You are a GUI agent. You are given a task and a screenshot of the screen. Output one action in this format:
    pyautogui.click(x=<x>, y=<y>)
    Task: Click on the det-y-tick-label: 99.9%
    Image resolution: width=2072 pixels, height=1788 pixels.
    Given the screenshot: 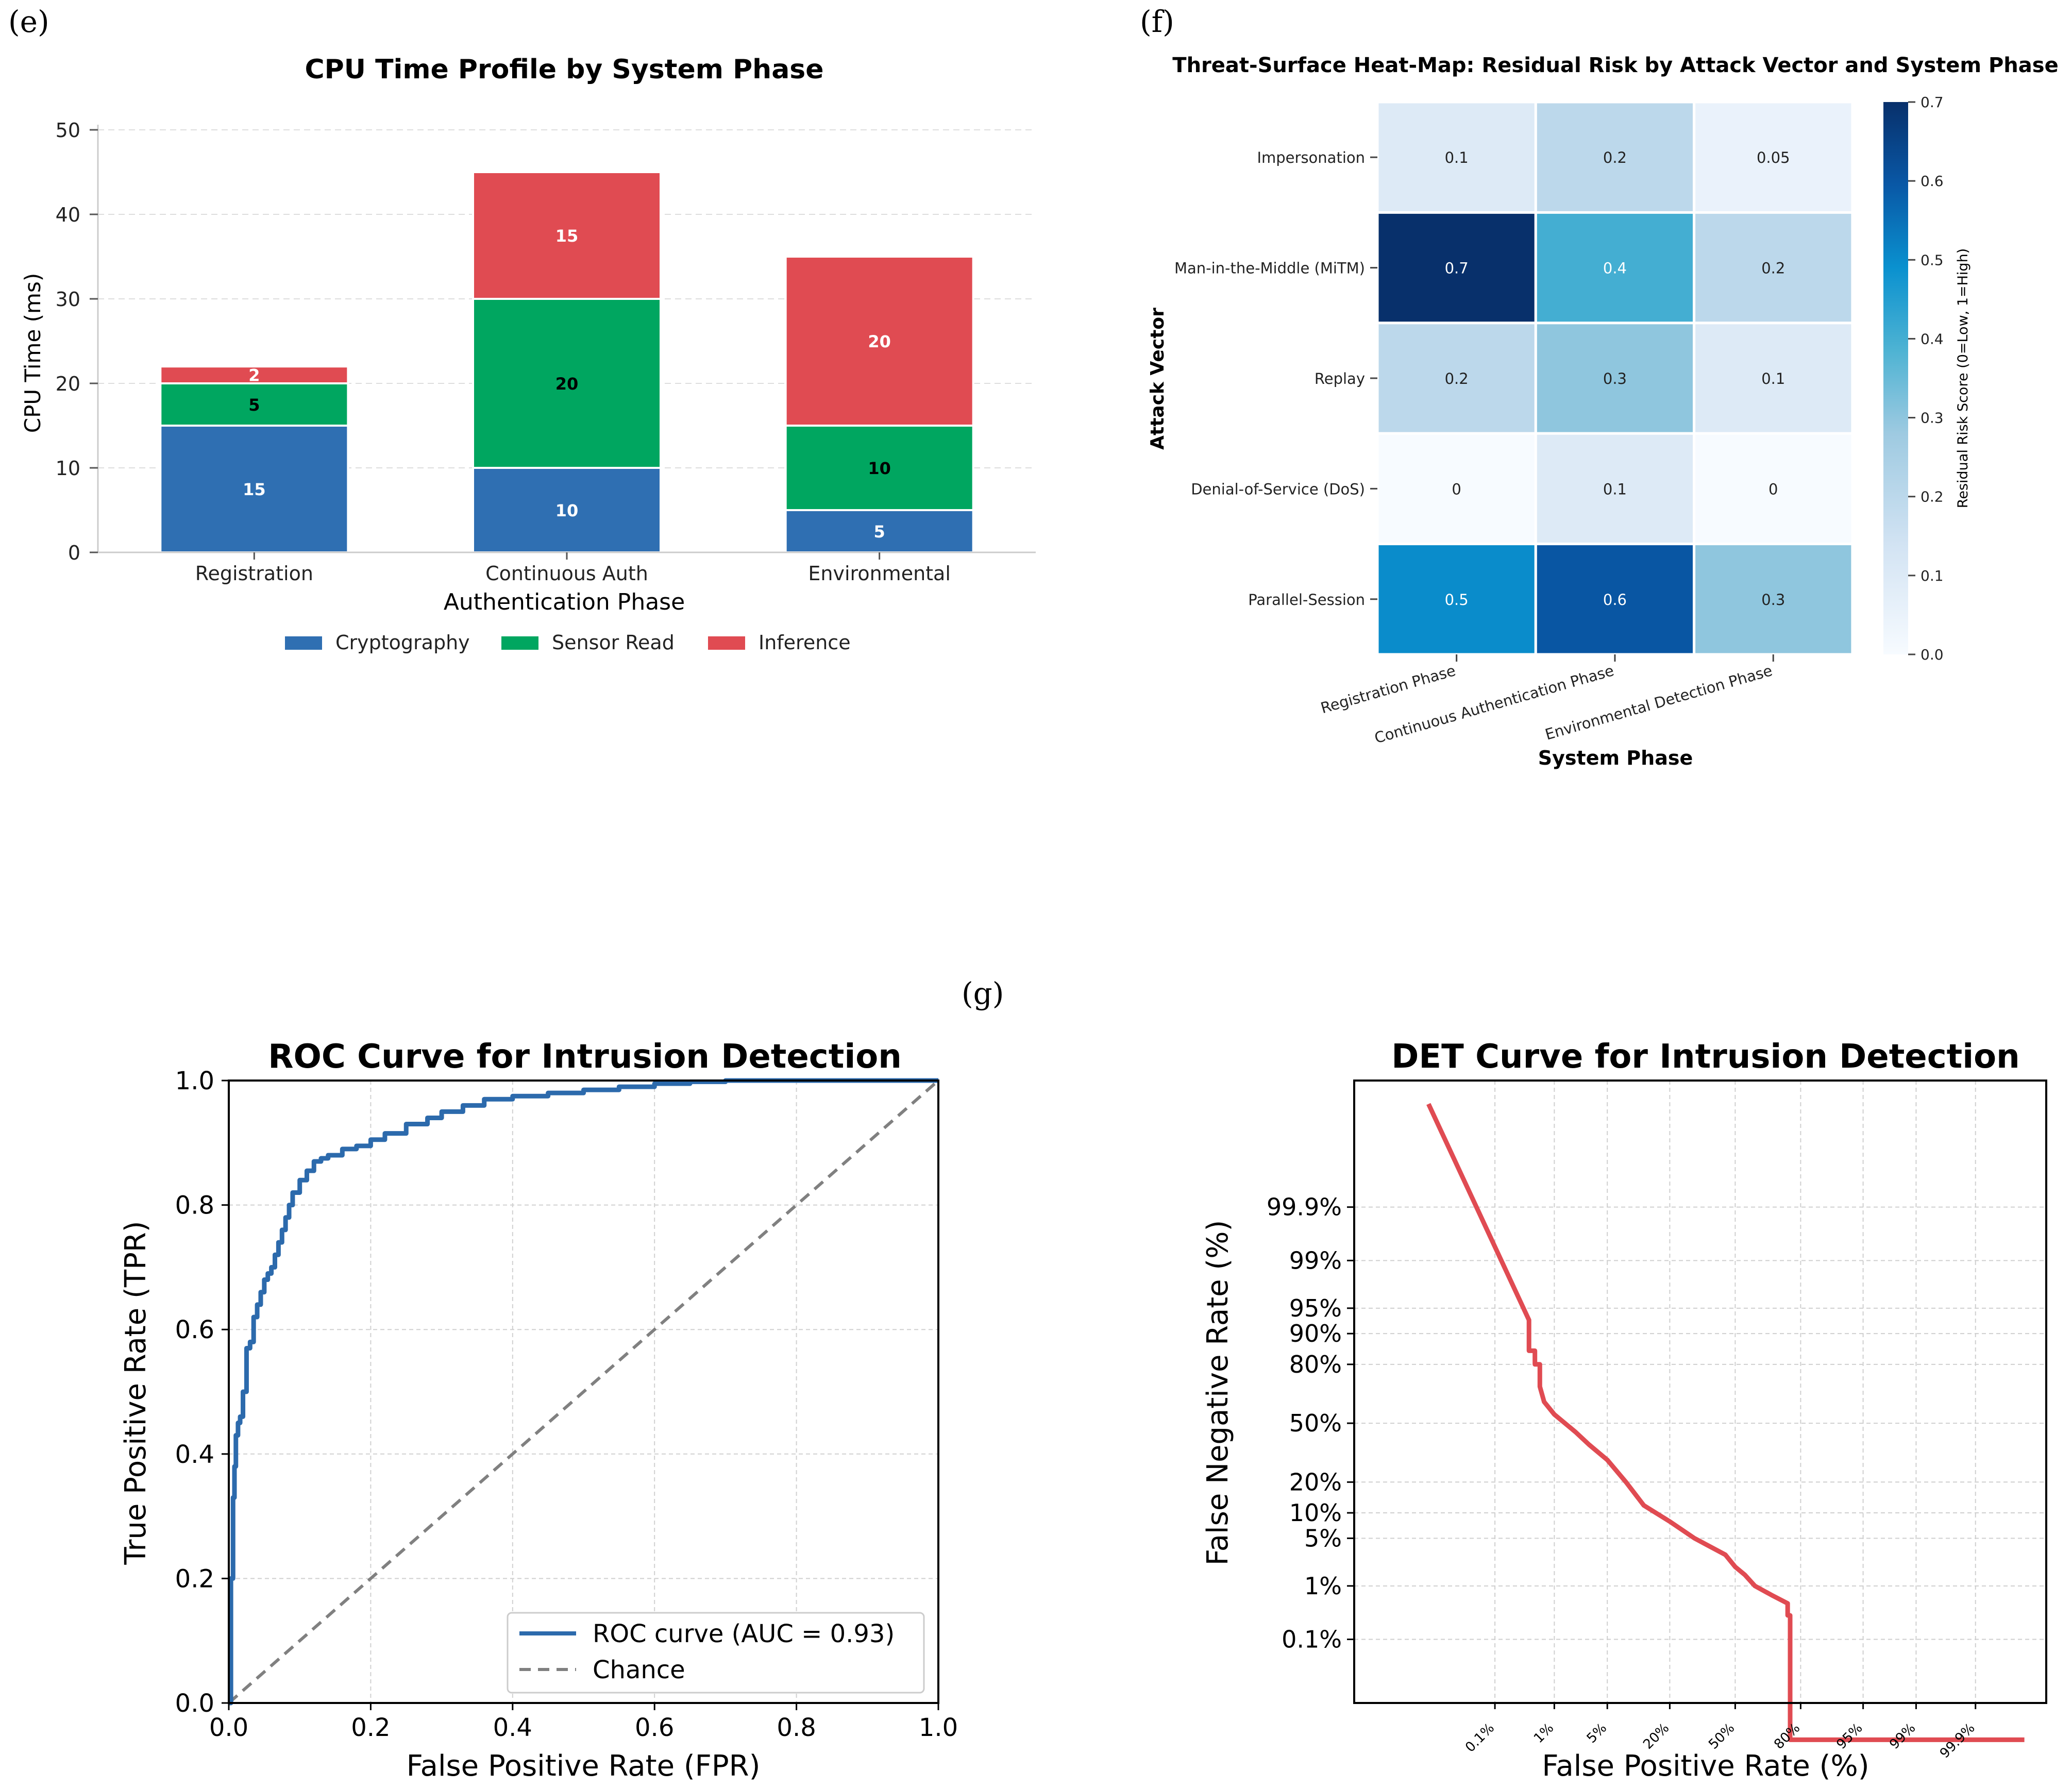 What is the action you would take?
    pyautogui.click(x=1305, y=1207)
    